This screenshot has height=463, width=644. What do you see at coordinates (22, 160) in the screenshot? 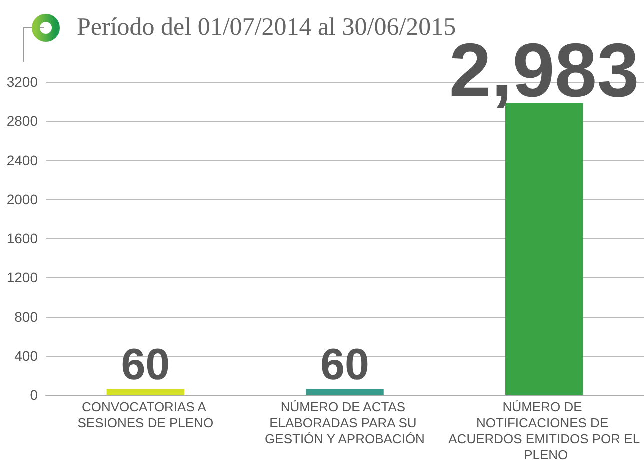
I see `y-tick-label: 2400` at bounding box center [22, 160].